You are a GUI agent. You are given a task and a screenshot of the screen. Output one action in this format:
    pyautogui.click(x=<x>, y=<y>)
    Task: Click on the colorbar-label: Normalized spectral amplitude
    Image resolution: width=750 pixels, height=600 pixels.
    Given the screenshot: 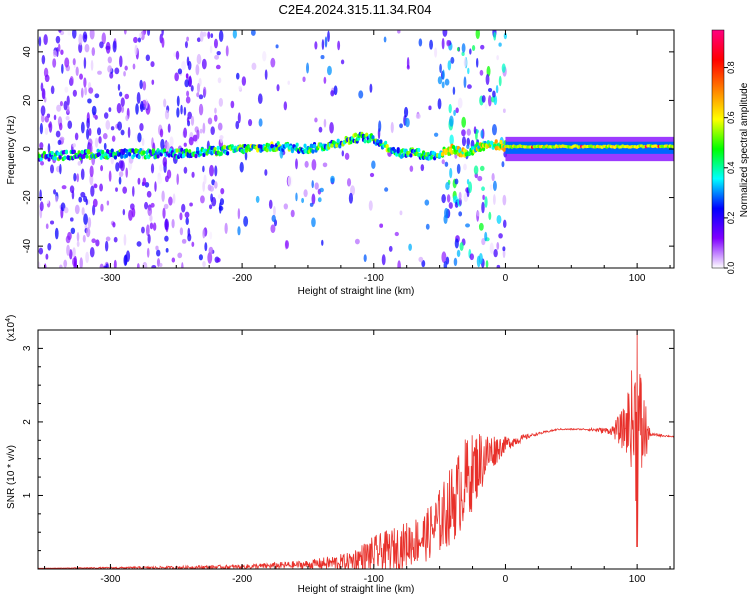 What is the action you would take?
    pyautogui.click(x=744, y=149)
    